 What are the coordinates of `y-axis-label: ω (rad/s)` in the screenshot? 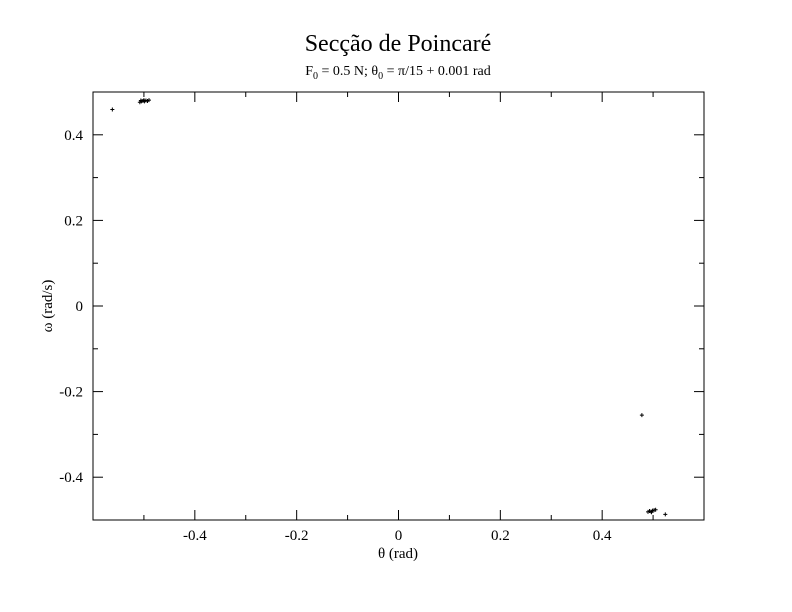 It's located at (48, 306).